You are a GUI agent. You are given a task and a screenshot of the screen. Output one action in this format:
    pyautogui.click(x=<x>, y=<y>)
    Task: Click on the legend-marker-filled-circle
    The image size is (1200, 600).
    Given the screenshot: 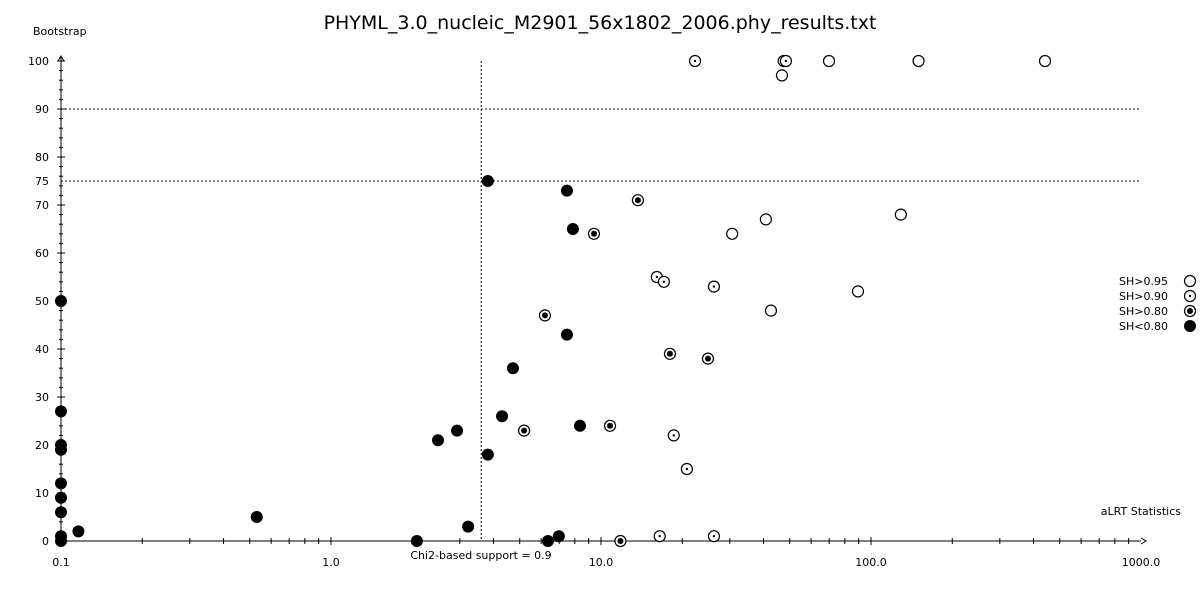 What is the action you would take?
    pyautogui.click(x=1190, y=326)
    